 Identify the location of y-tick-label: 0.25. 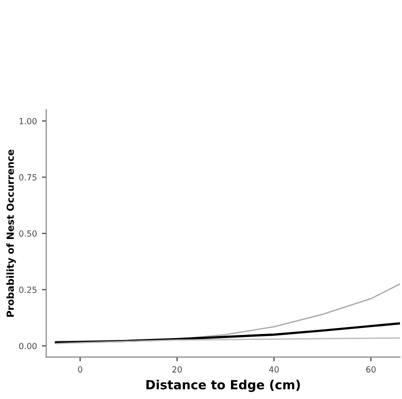
(27, 289).